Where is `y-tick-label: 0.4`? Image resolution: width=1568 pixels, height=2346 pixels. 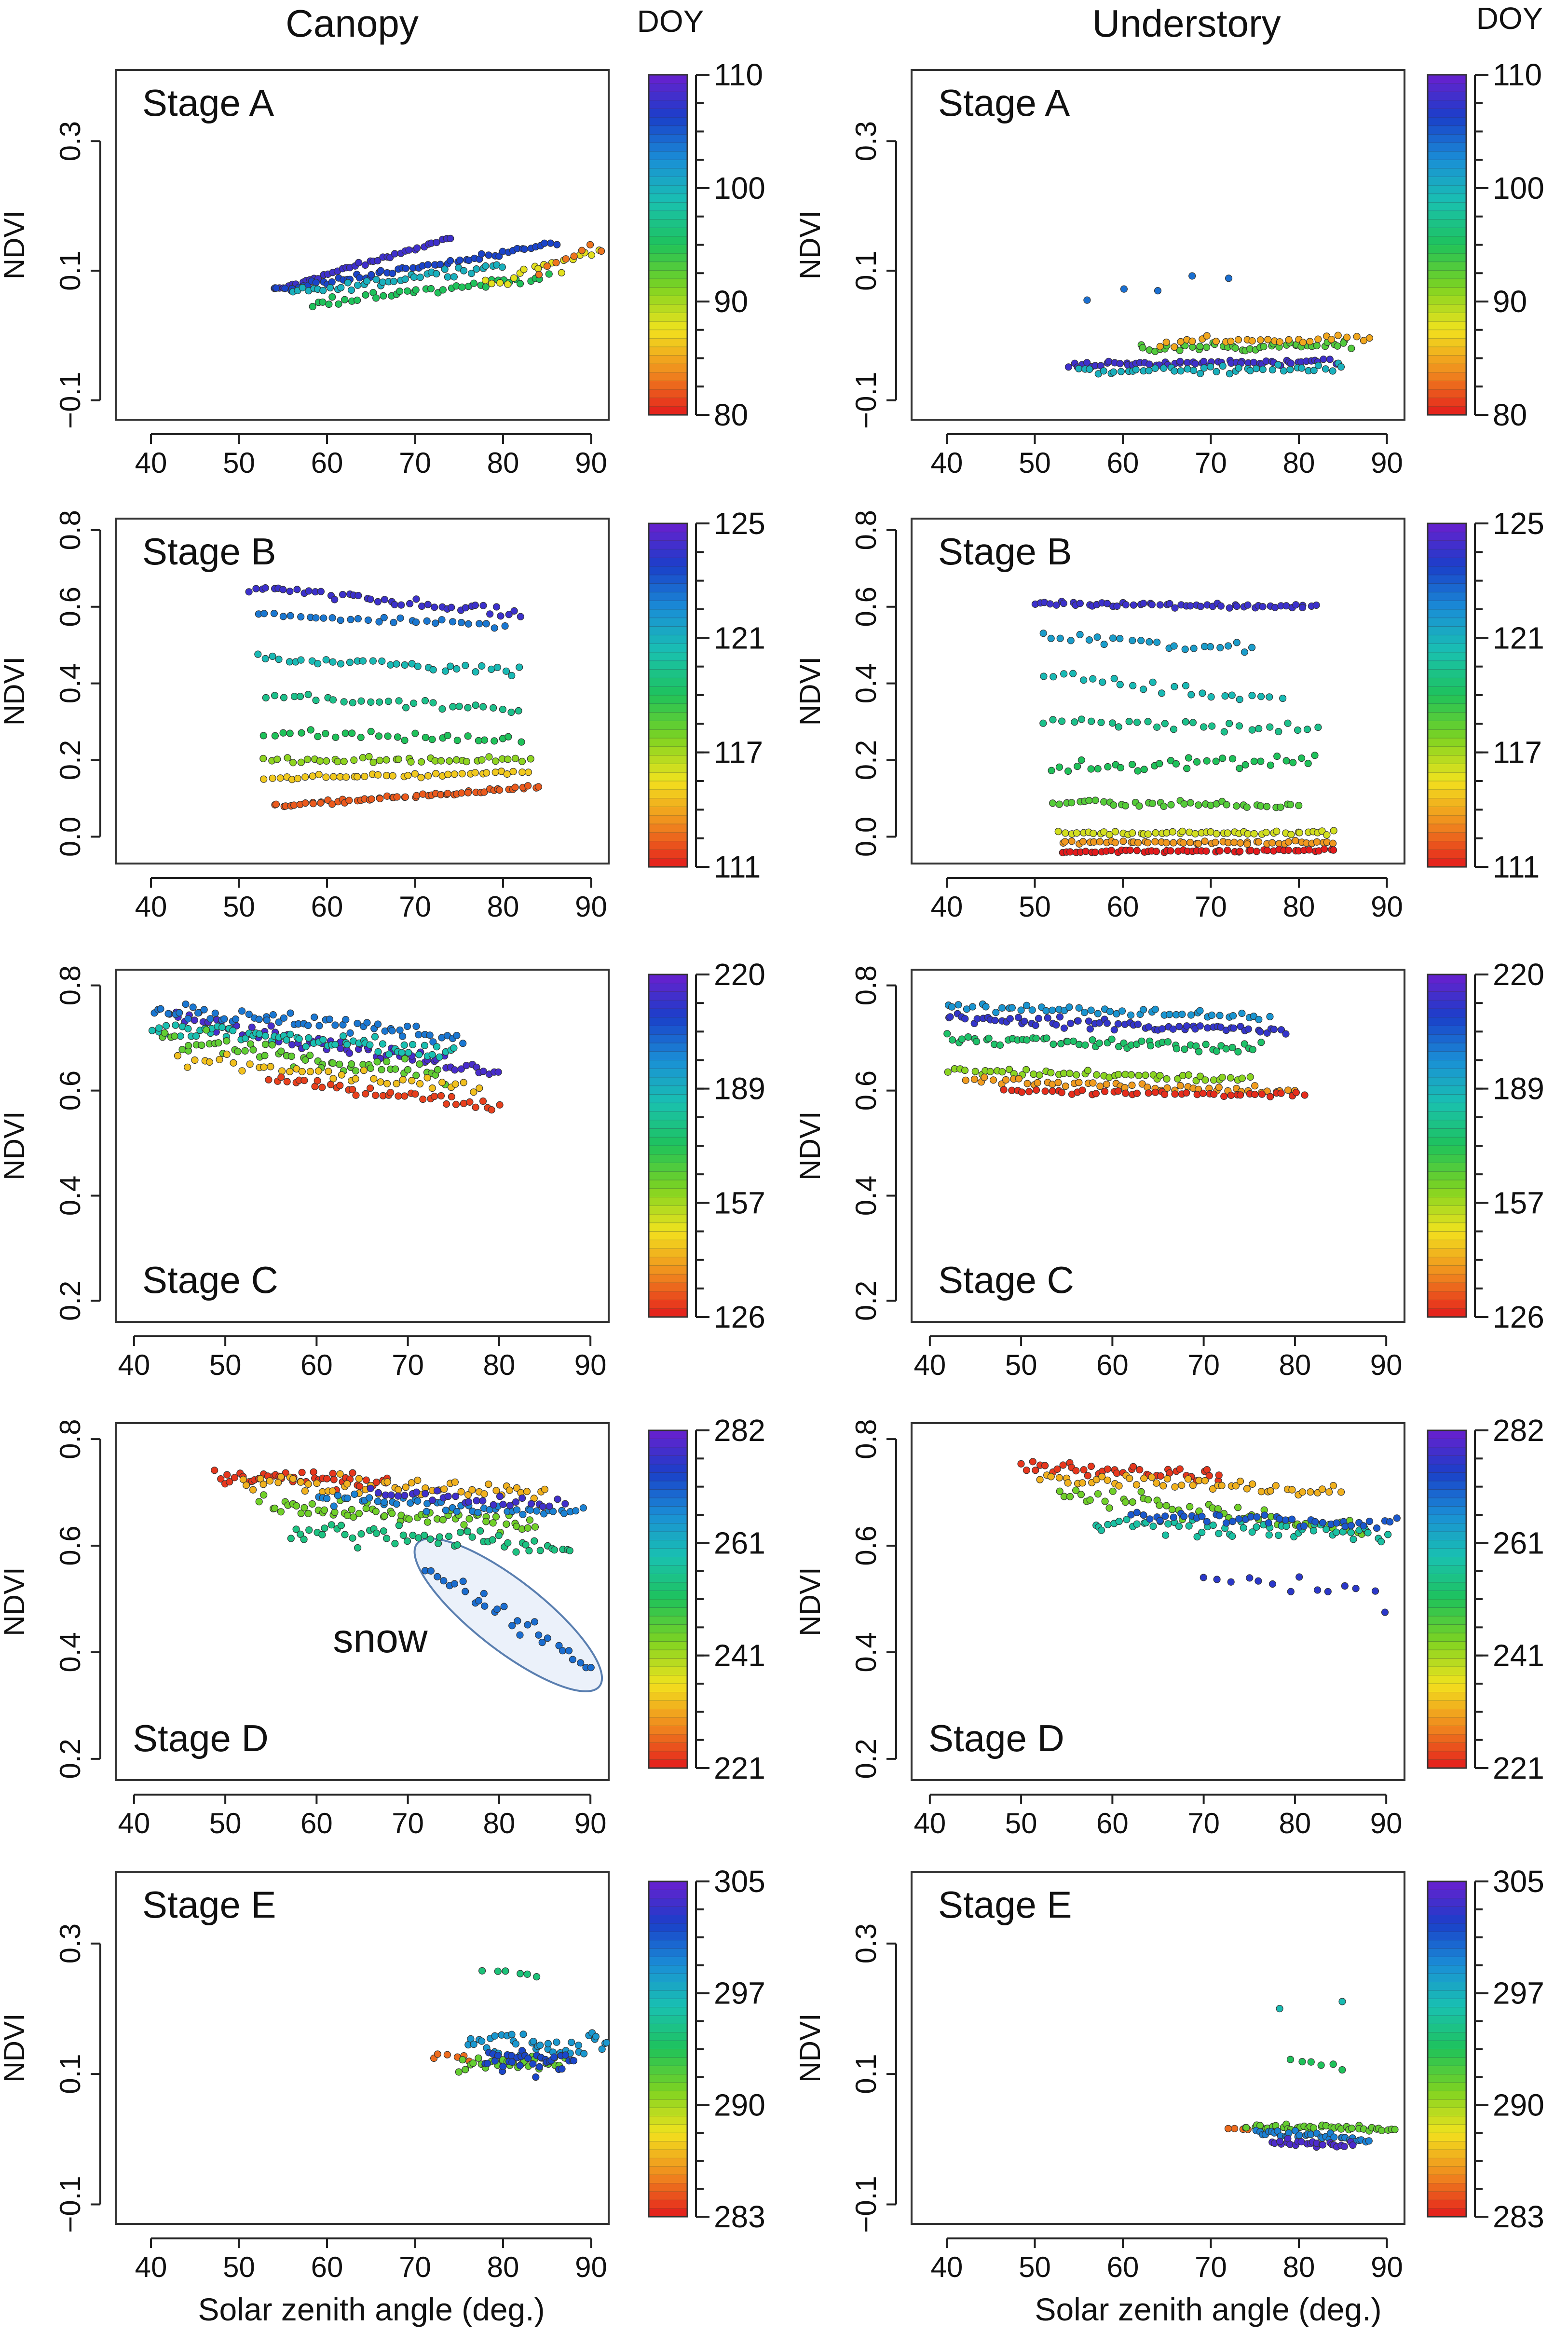
y-tick-label: 0.4 is located at coordinates (70, 683).